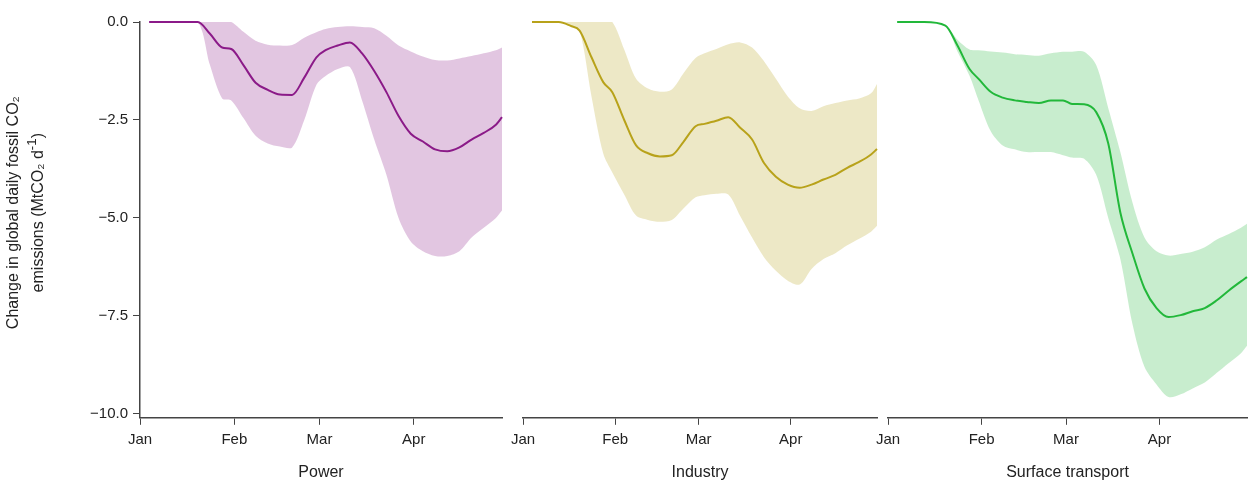  What do you see at coordinates (113, 217) in the screenshot?
I see `y-tick-label: −5.0` at bounding box center [113, 217].